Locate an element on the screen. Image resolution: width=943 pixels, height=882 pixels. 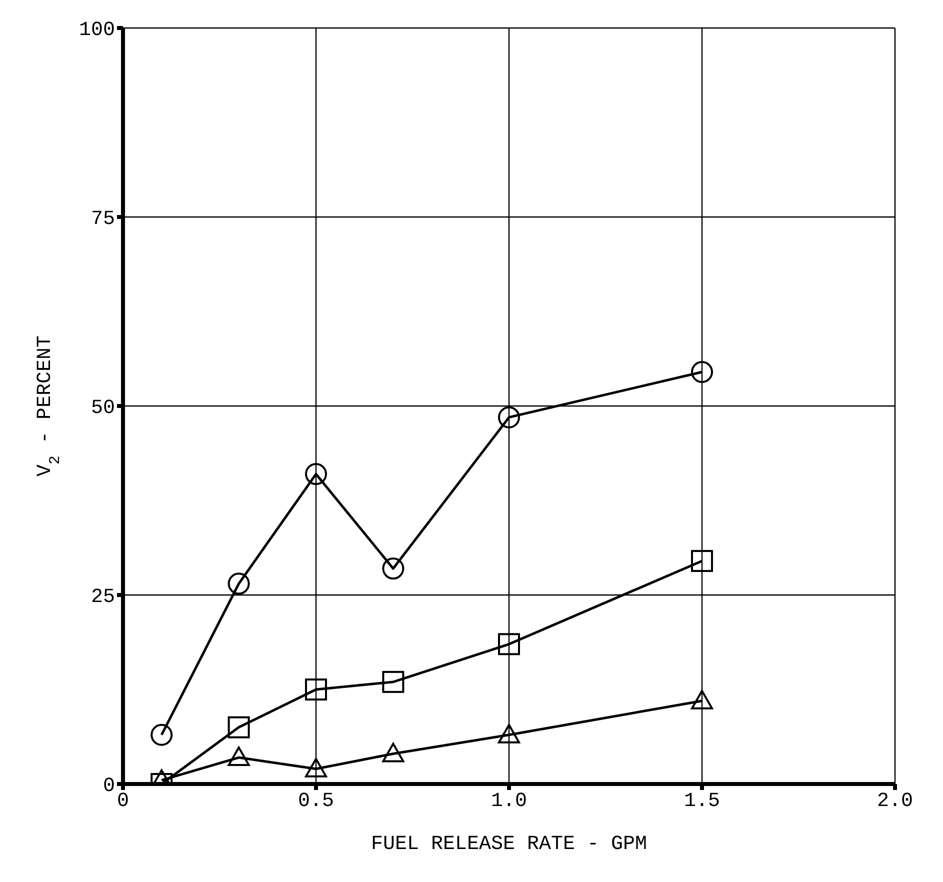
x-axis-title: FUEL RELEASE RATE - GPM is located at coordinates (509, 844).